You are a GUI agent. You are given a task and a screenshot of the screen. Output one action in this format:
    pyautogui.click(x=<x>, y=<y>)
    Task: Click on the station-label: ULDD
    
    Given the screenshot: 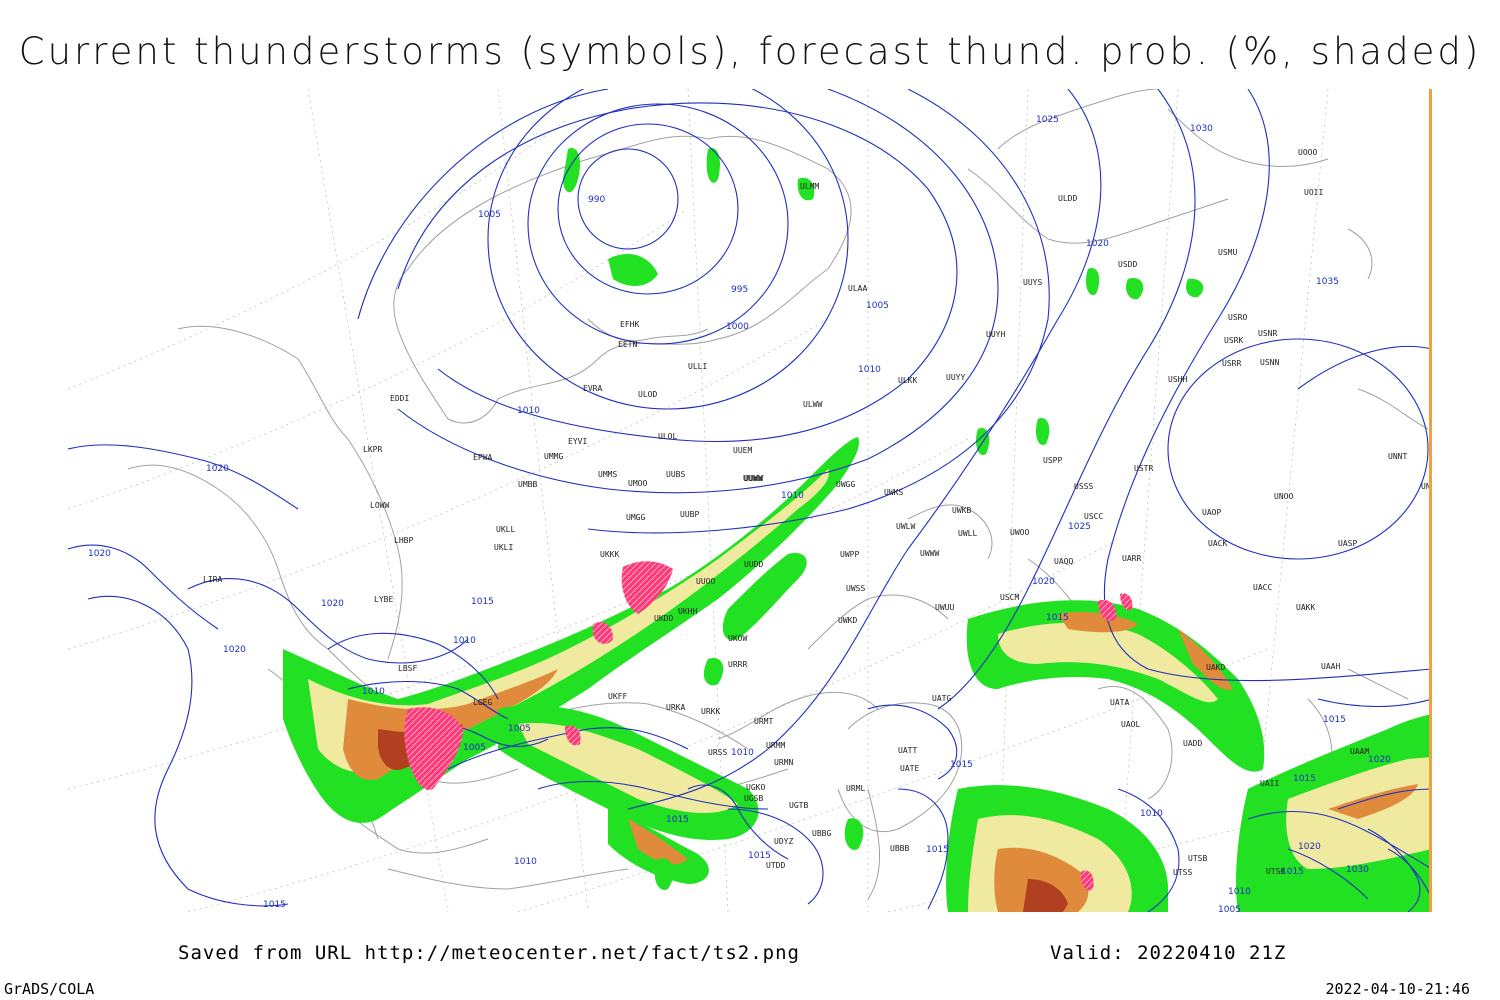 What is the action you would take?
    pyautogui.click(x=1067, y=198)
    